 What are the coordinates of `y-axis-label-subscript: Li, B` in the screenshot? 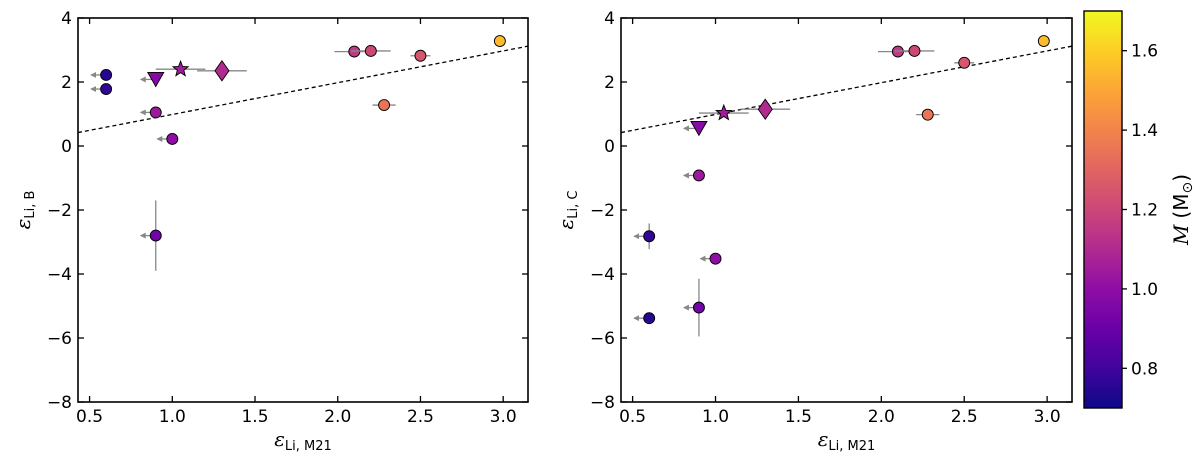 It's located at (30, 205).